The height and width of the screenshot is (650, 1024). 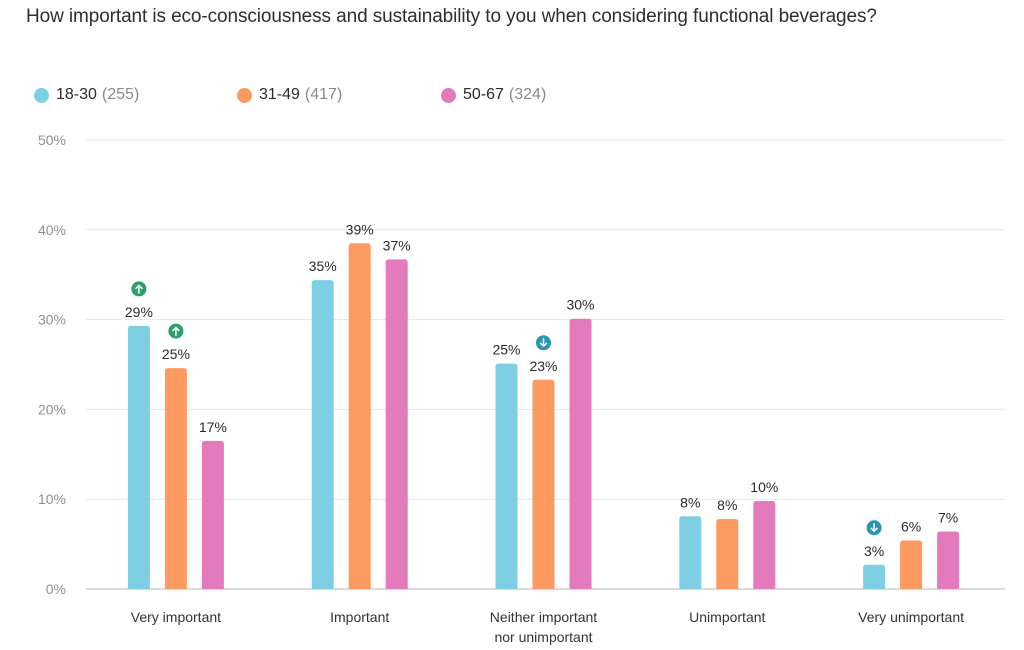 What do you see at coordinates (360, 229) in the screenshot?
I see `data-label: 39%` at bounding box center [360, 229].